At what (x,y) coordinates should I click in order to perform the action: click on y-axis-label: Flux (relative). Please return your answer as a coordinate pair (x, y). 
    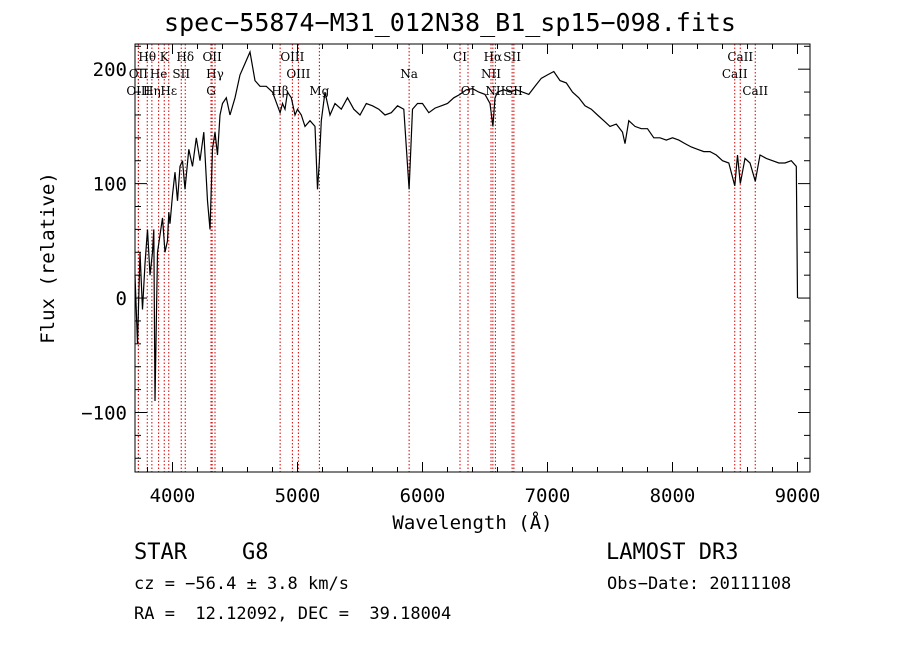
    Looking at the image, I should click on (48, 258).